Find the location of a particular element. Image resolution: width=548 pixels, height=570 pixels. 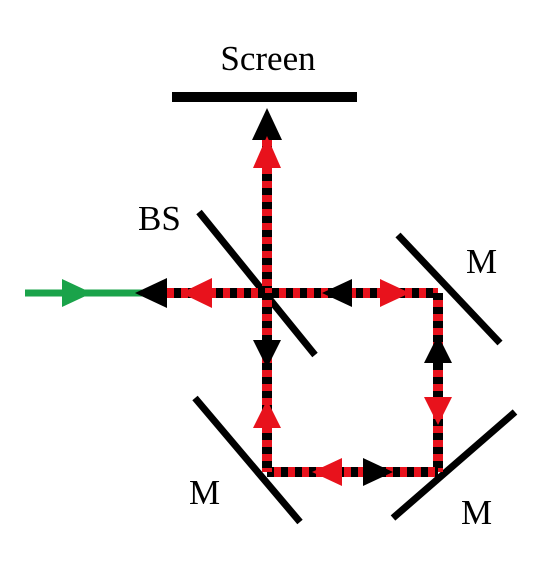

arrow-left-black-top is located at coordinates (337, 293).